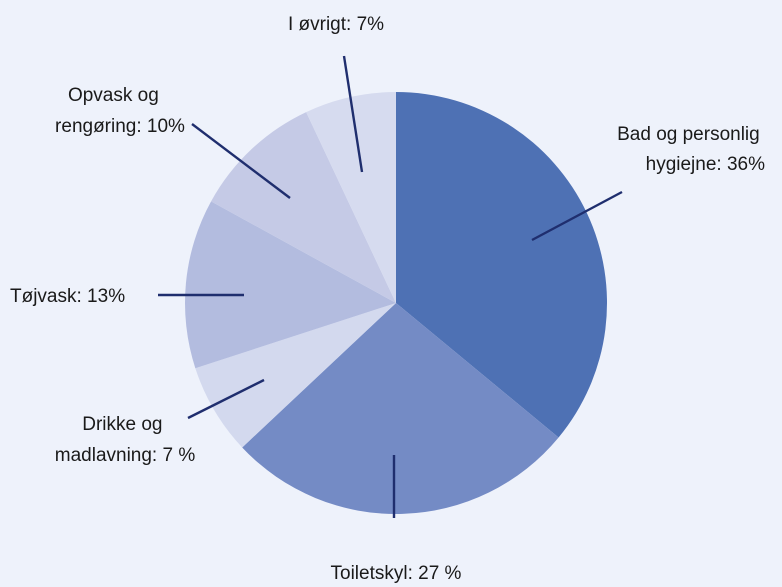 This screenshot has width=782, height=587. What do you see at coordinates (303, 207) in the screenshot?
I see `pie-slice-opvask` at bounding box center [303, 207].